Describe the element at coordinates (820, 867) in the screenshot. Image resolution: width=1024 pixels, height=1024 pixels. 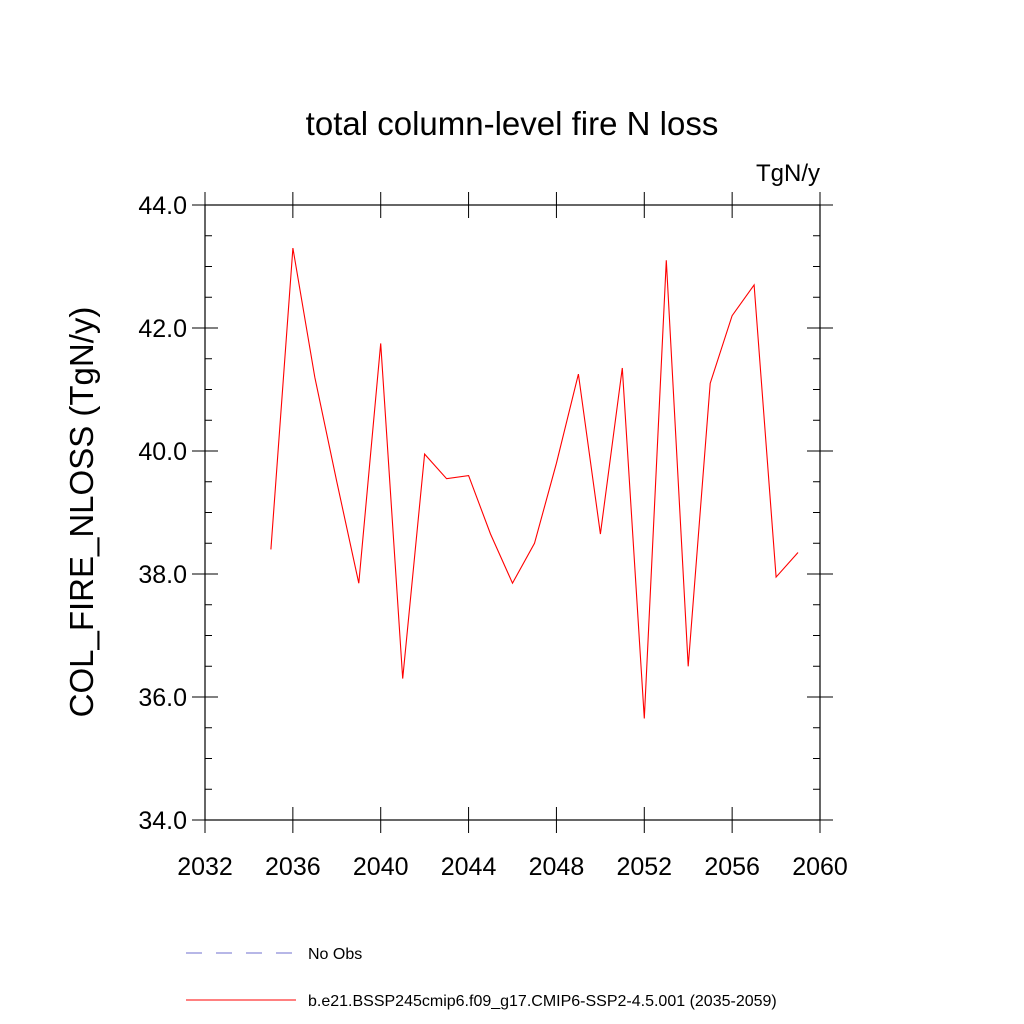
I see `x-tick-label: 2060` at that location.